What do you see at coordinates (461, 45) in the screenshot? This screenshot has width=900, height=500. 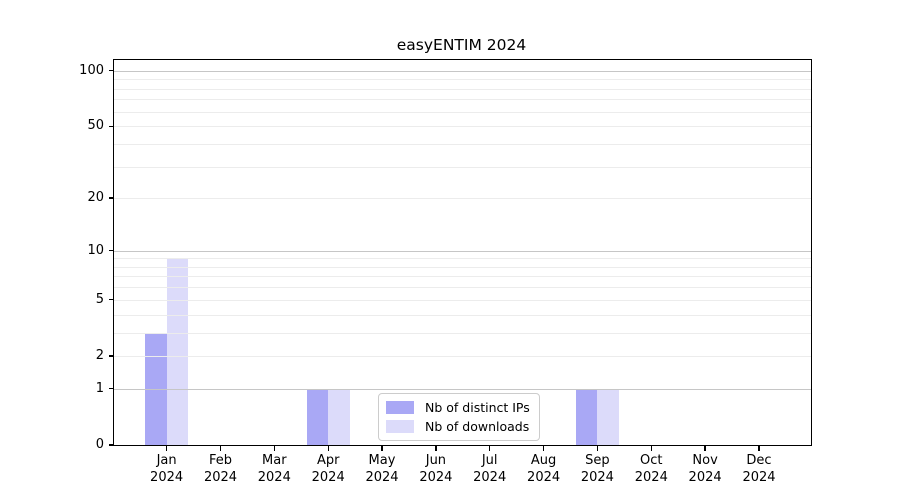 I see `chart-title: easyENTIM 2024` at bounding box center [461, 45].